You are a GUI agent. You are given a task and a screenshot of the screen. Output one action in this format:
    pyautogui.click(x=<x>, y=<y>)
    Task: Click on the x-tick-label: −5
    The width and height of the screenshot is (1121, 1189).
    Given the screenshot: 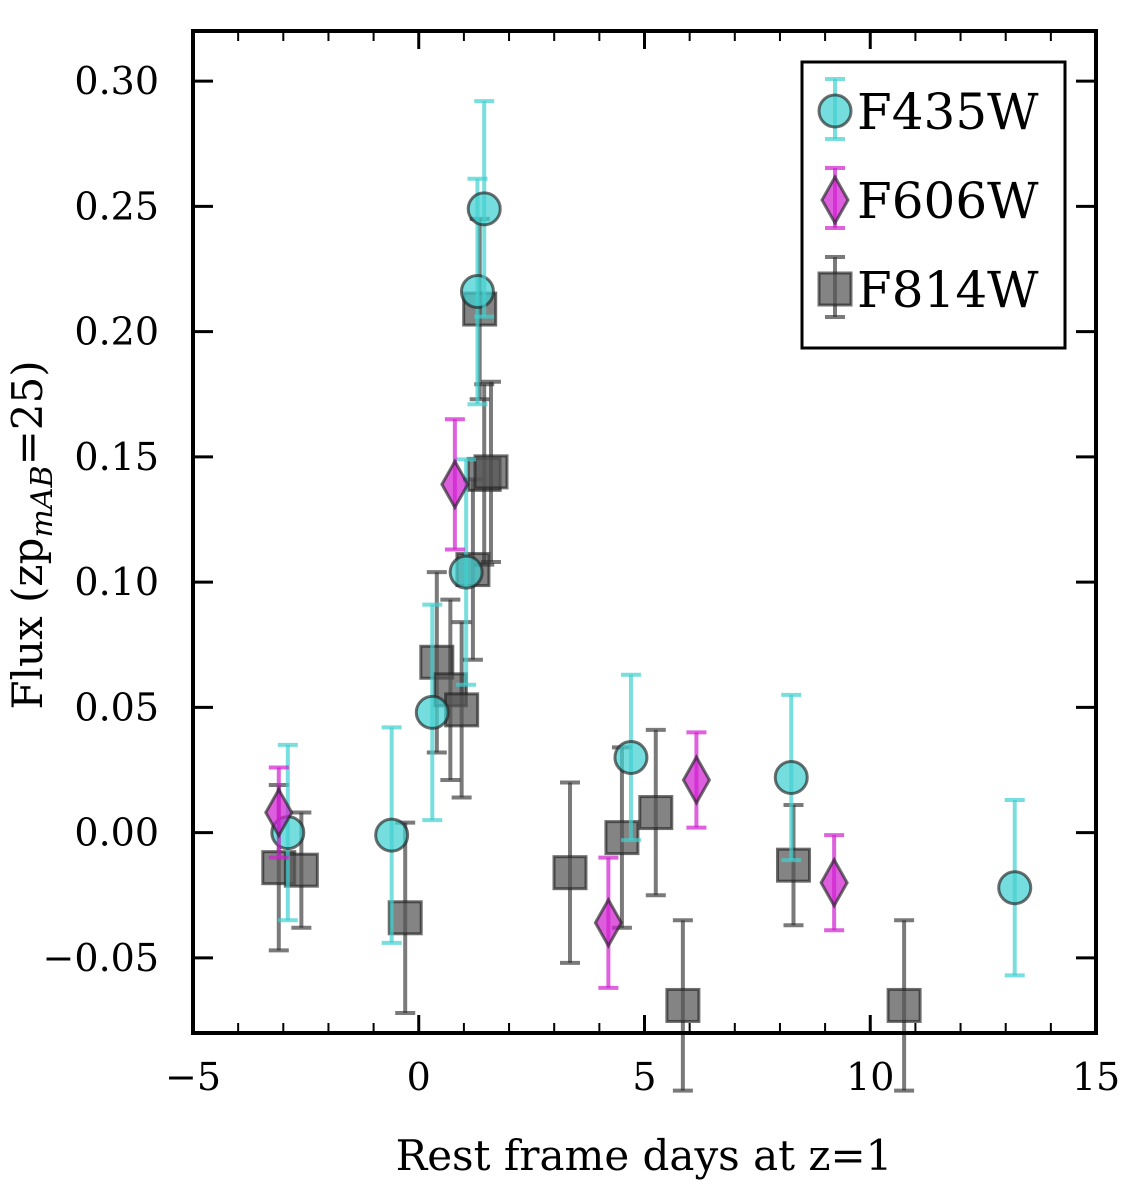 What is the action you would take?
    pyautogui.click(x=193, y=1077)
    